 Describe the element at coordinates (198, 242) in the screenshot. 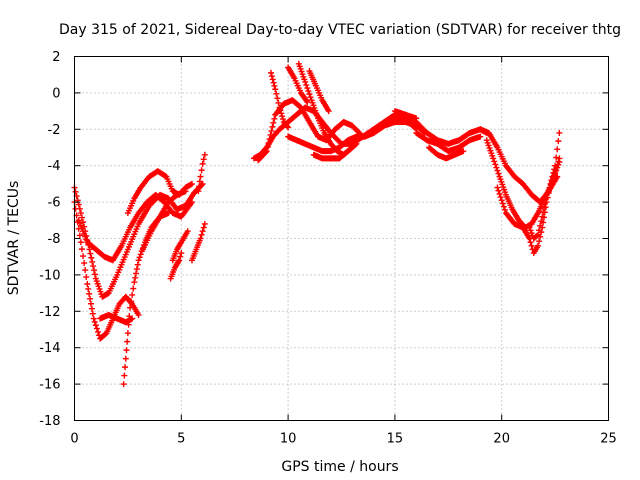

I see `series-track-i` at that location.